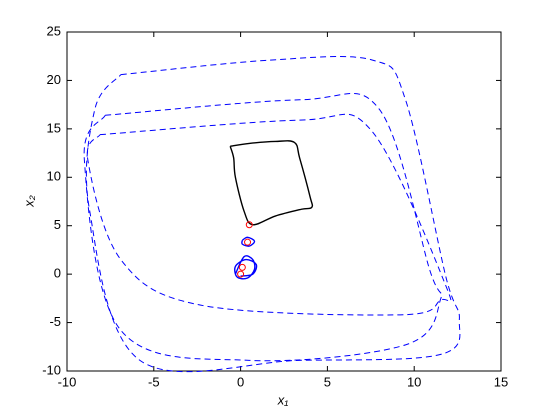 The width and height of the screenshot is (554, 417). What do you see at coordinates (240, 381) in the screenshot?
I see `x-tick-label: 0` at bounding box center [240, 381].